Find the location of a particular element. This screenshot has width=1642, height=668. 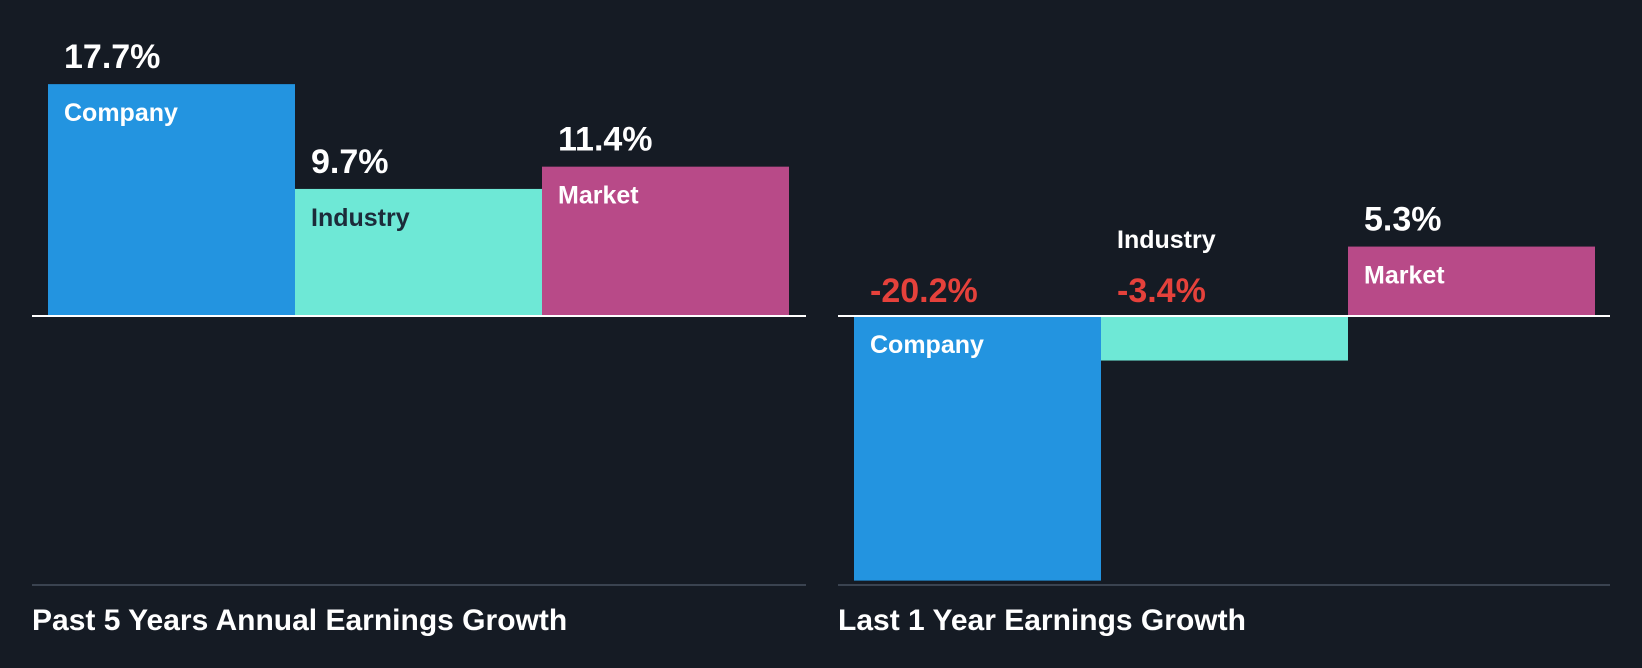

category-label-market-last-1-year: Market is located at coordinates (1404, 276).